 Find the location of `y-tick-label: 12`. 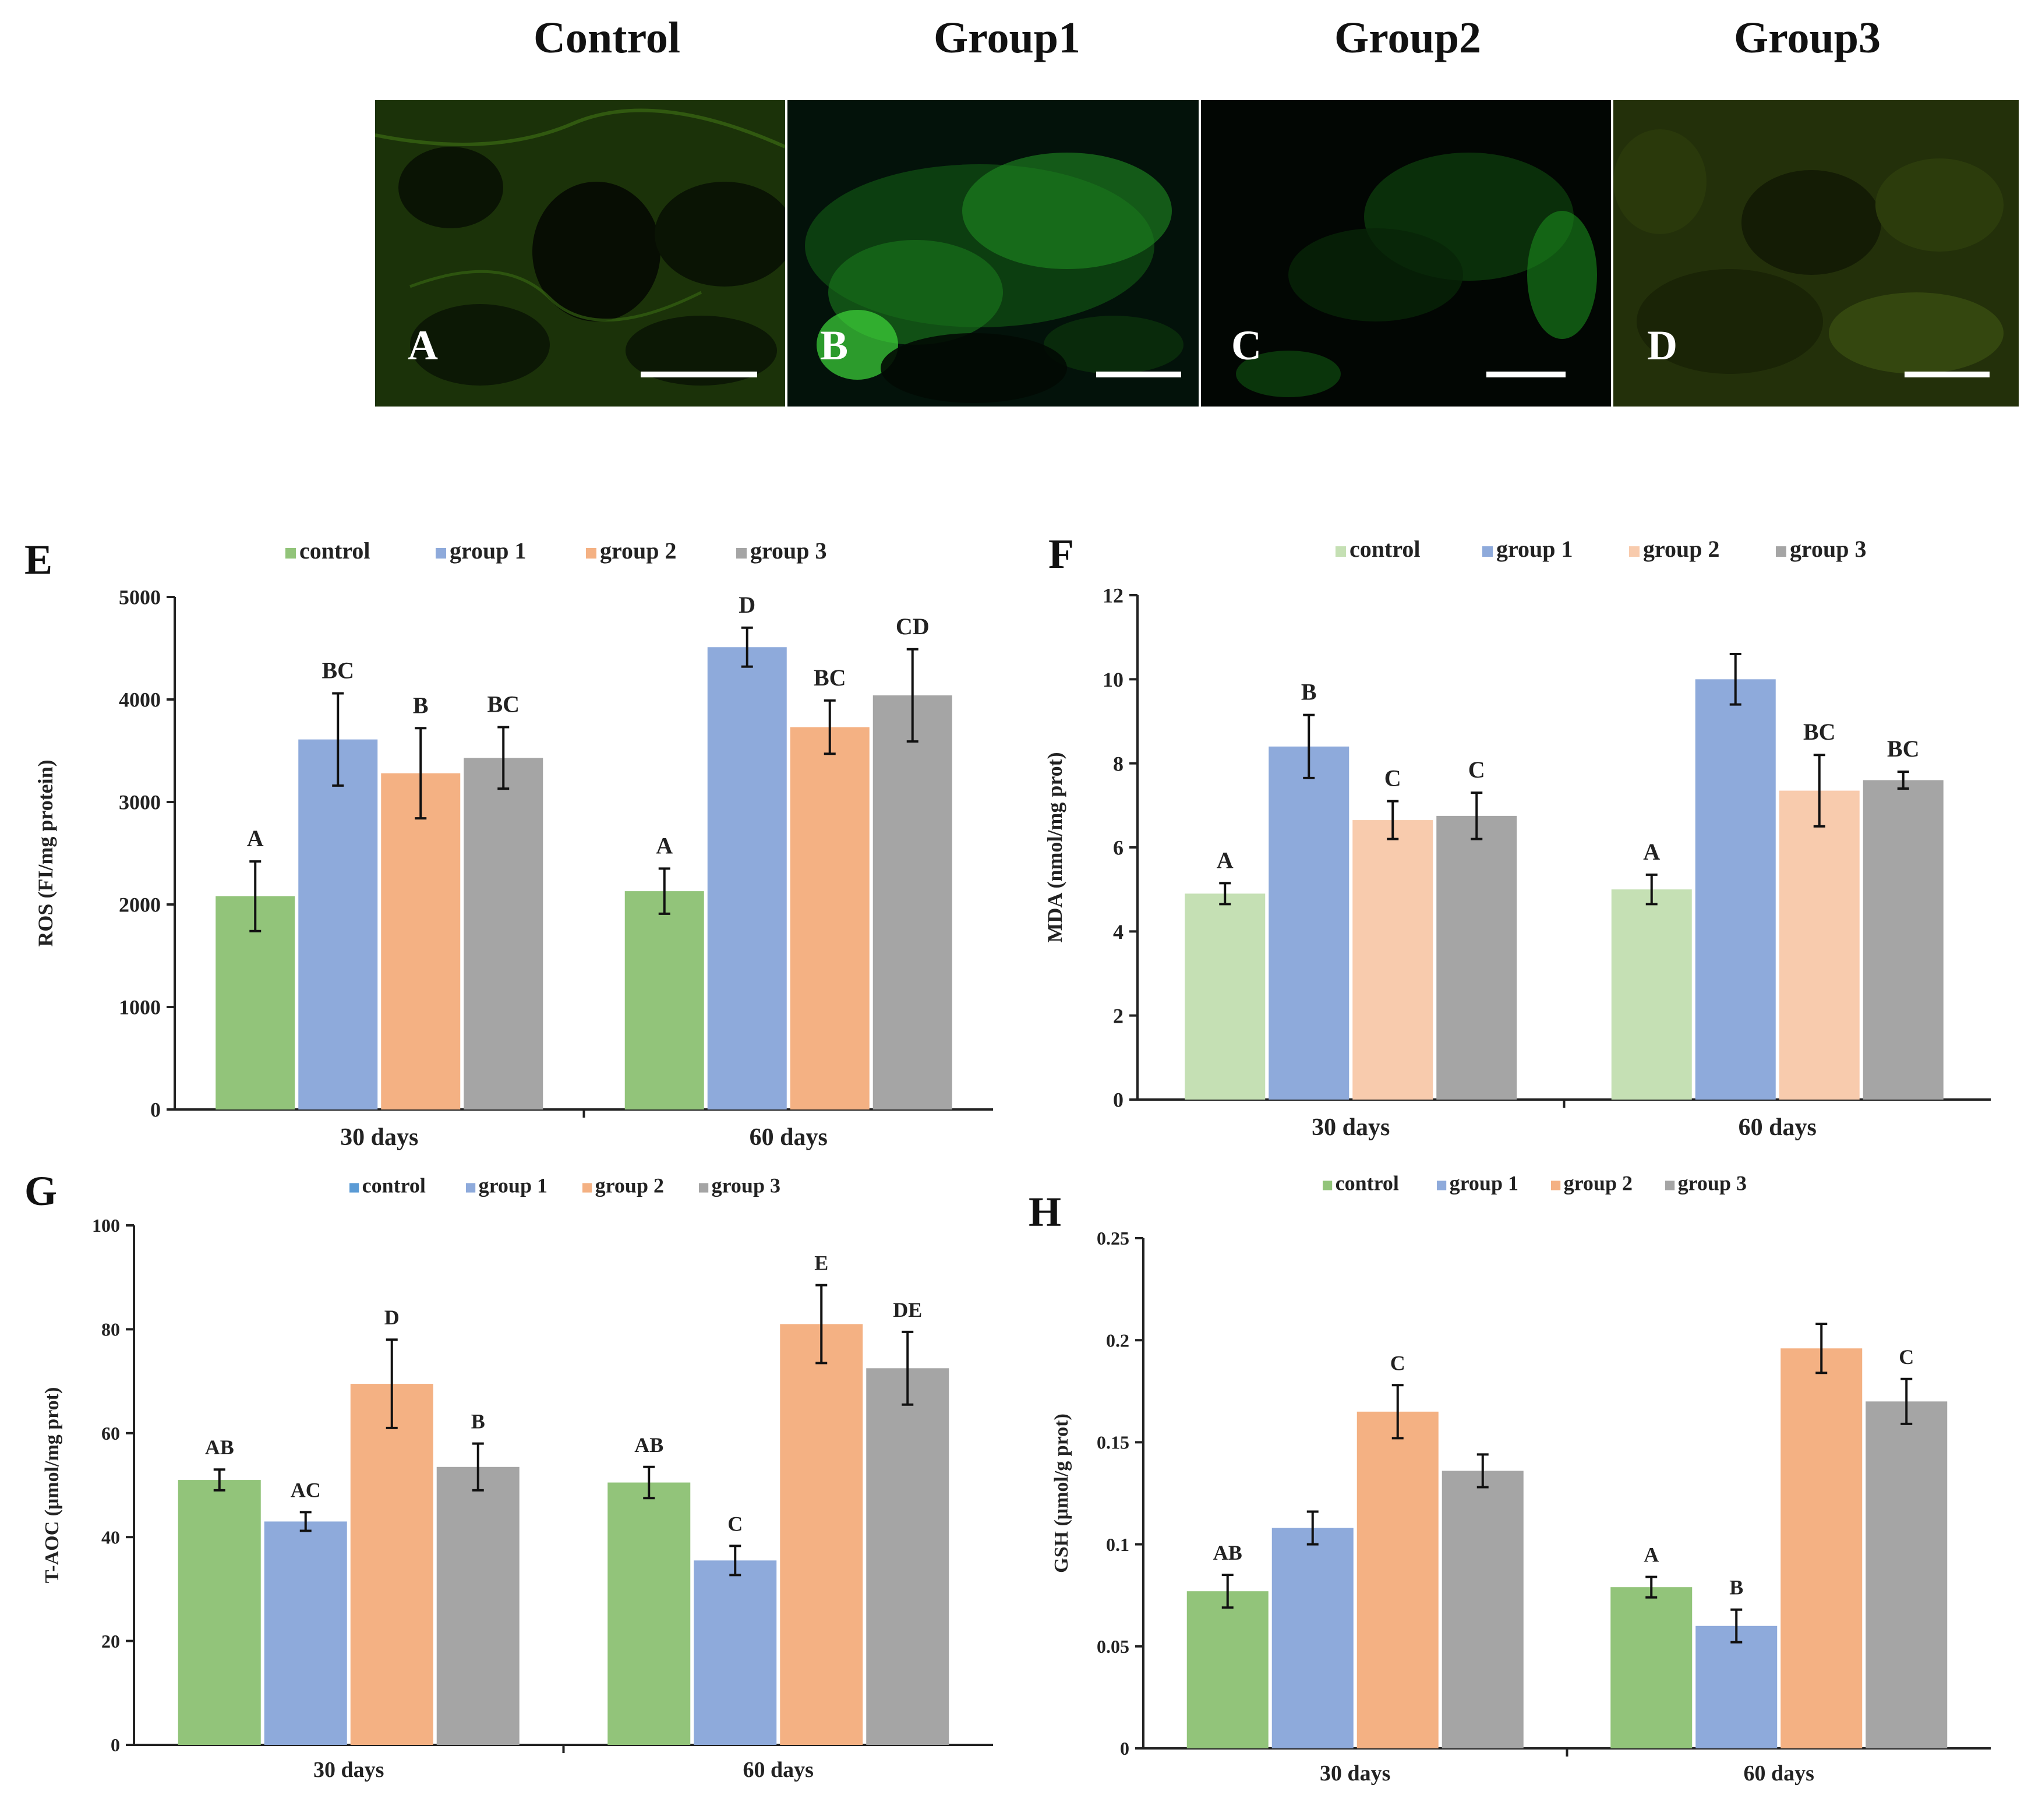

y-tick-label: 12 is located at coordinates (1113, 595).